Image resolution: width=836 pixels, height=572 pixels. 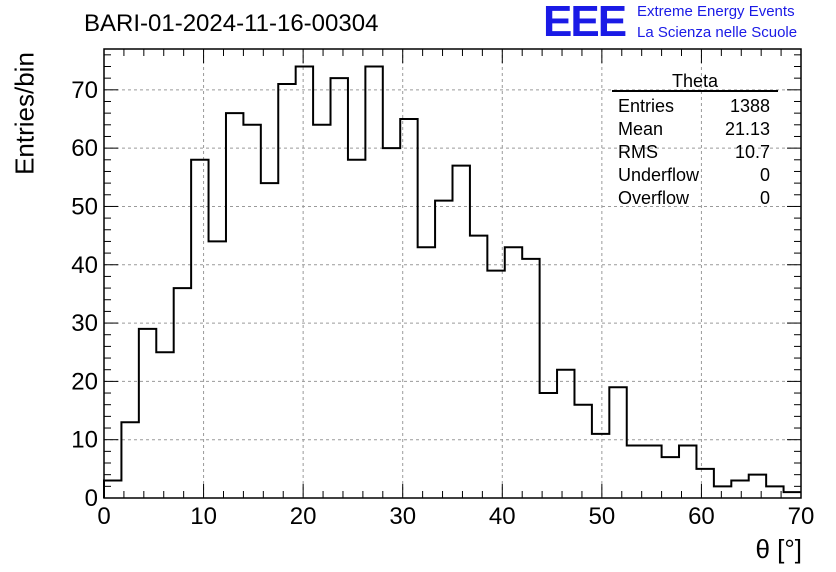 What do you see at coordinates (602, 516) in the screenshot?
I see `x-tick-label: 50` at bounding box center [602, 516].